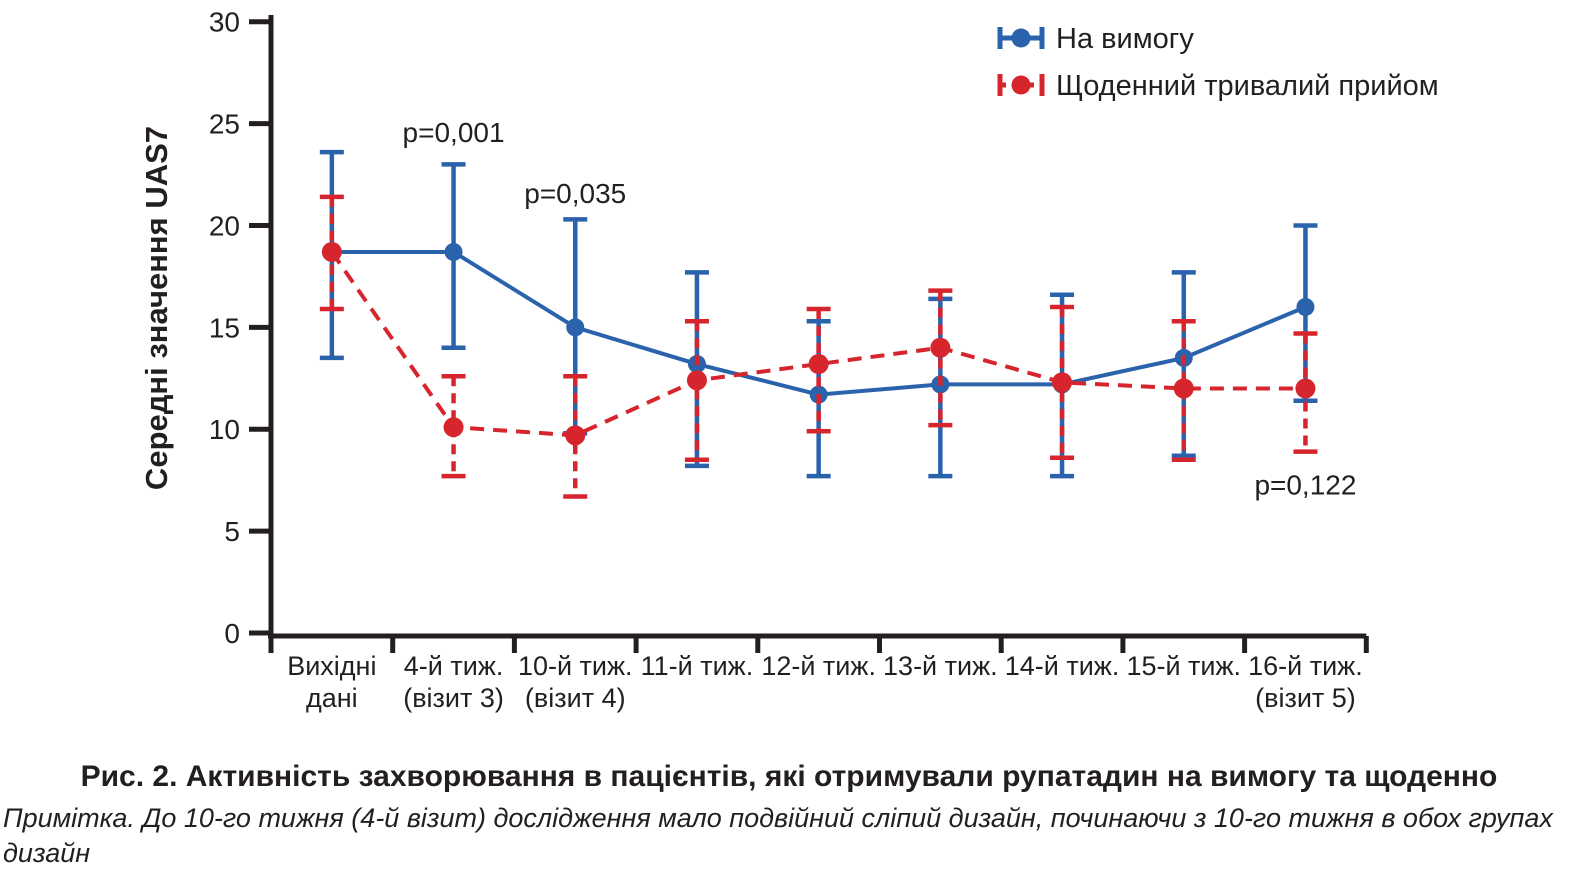 This screenshot has height=874, width=1578. What do you see at coordinates (575, 698) in the screenshot?
I see `x-category-label: (візит 4)` at bounding box center [575, 698].